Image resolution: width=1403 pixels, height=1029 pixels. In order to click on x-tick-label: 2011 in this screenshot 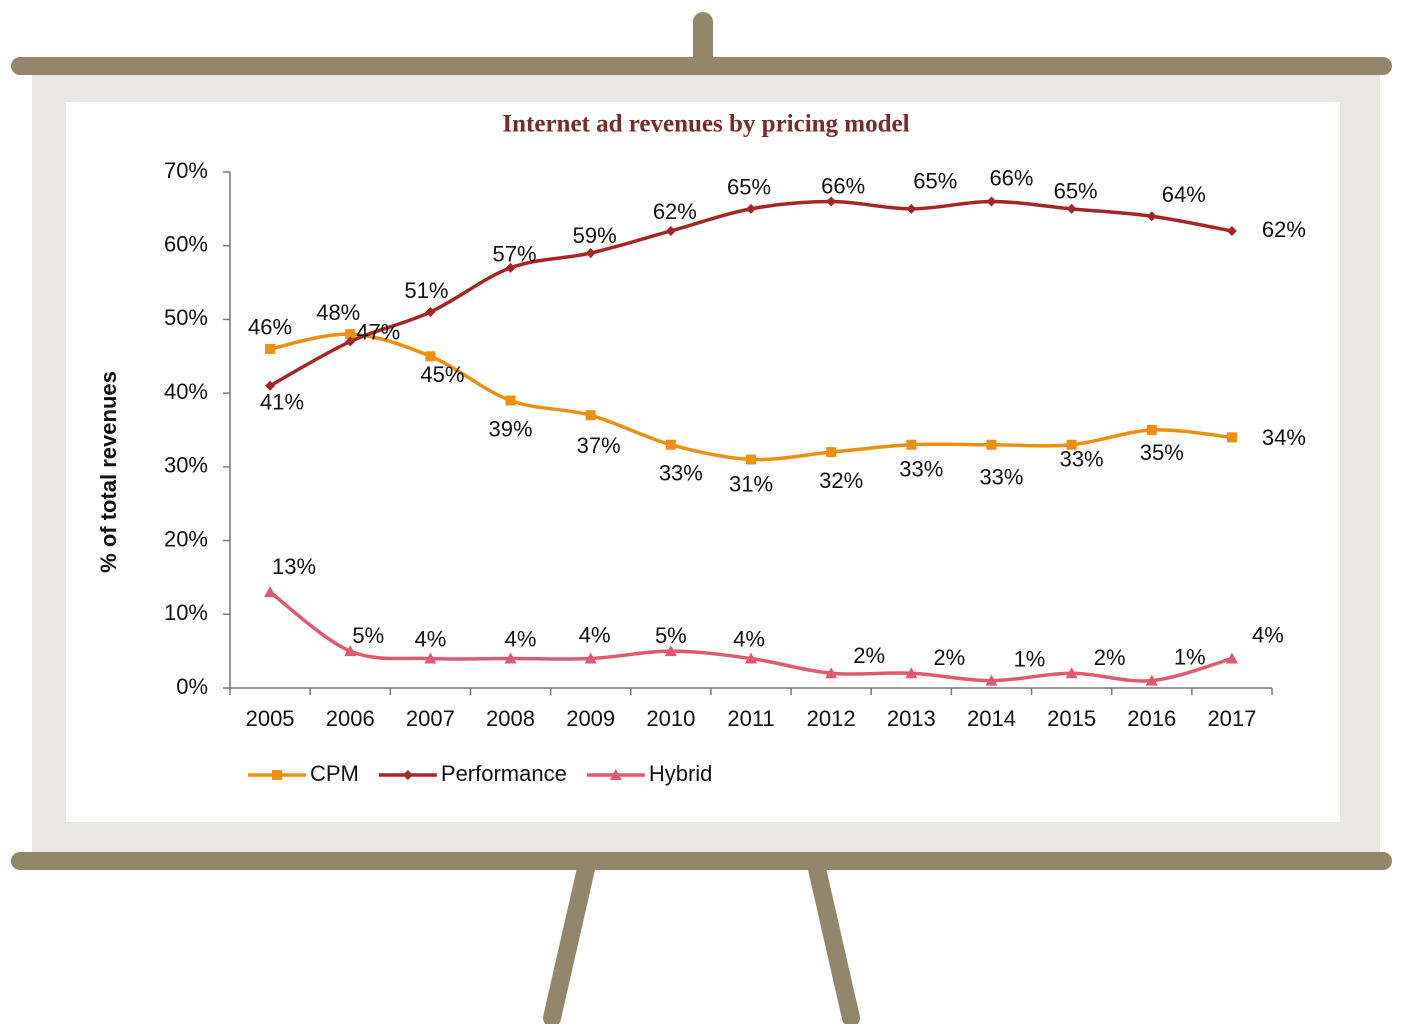, I will do `click(750, 718)`.